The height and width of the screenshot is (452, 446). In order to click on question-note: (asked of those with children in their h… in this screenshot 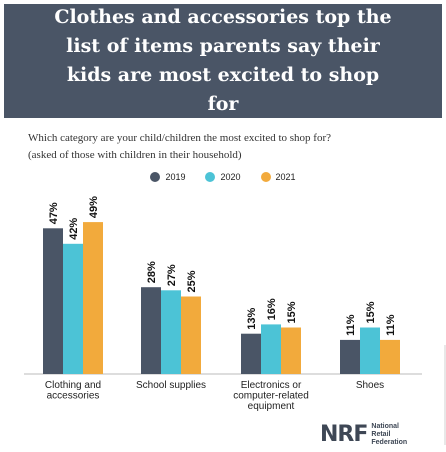, I will do `click(135, 155)`.